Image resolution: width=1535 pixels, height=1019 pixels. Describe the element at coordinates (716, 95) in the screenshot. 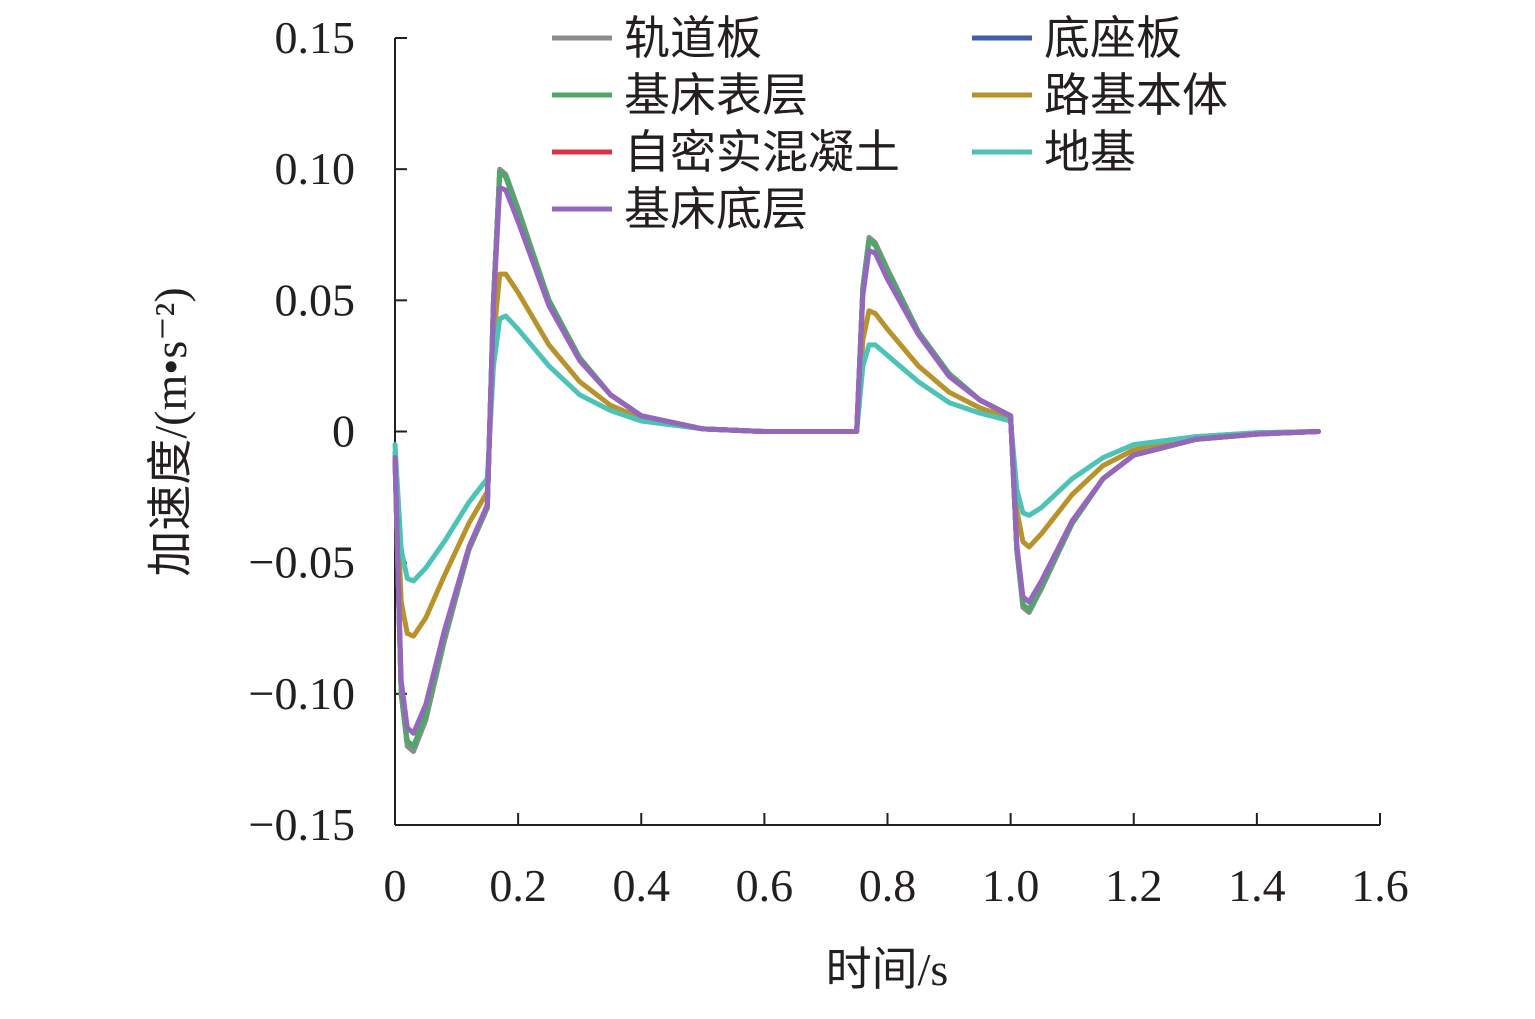

I see `legend-label: 基床表层` at that location.